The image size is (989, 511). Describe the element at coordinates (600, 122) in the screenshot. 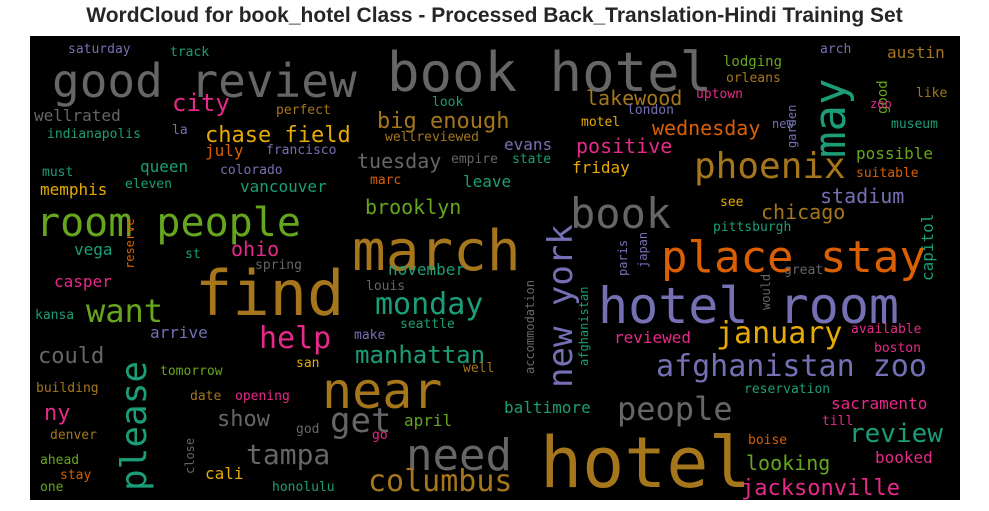

I see `word-motel: motel` at that location.